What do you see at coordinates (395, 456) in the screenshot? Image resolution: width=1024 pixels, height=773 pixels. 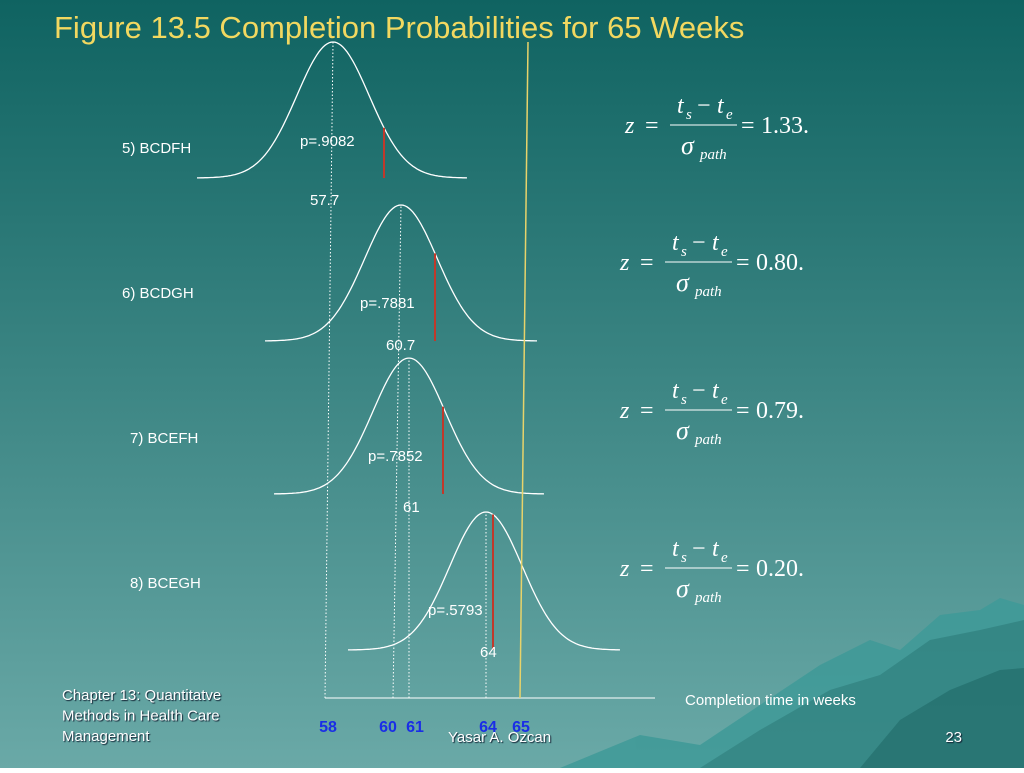 I see `probability: p=.7852` at bounding box center [395, 456].